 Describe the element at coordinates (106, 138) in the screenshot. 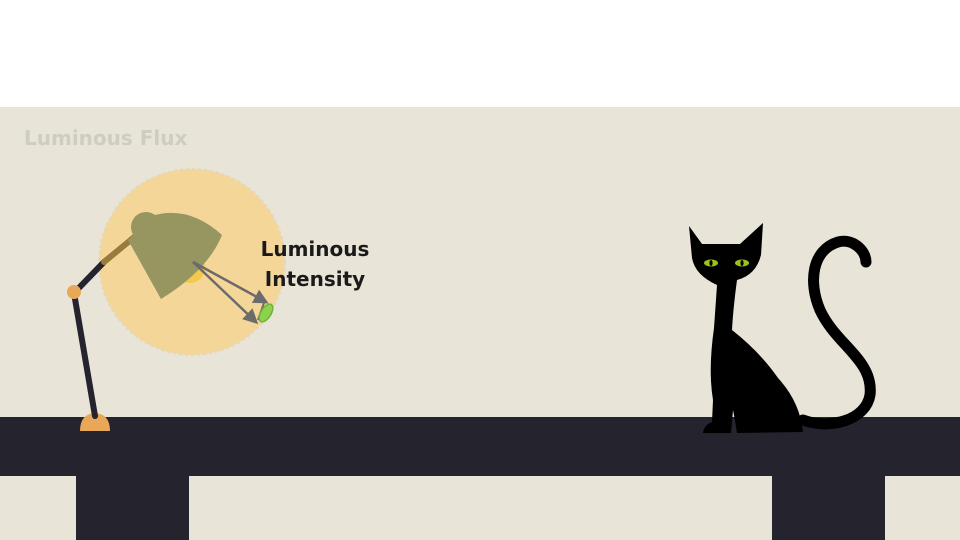

I see `diagram-title: Luminous Flux` at that location.